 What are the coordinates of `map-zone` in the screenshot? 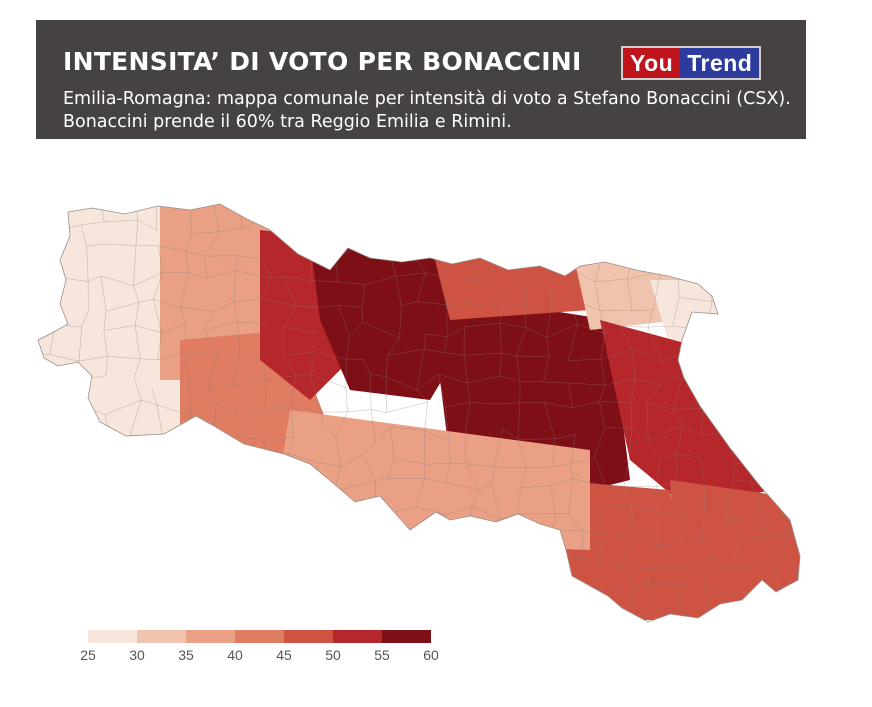 It's located at (735, 550).